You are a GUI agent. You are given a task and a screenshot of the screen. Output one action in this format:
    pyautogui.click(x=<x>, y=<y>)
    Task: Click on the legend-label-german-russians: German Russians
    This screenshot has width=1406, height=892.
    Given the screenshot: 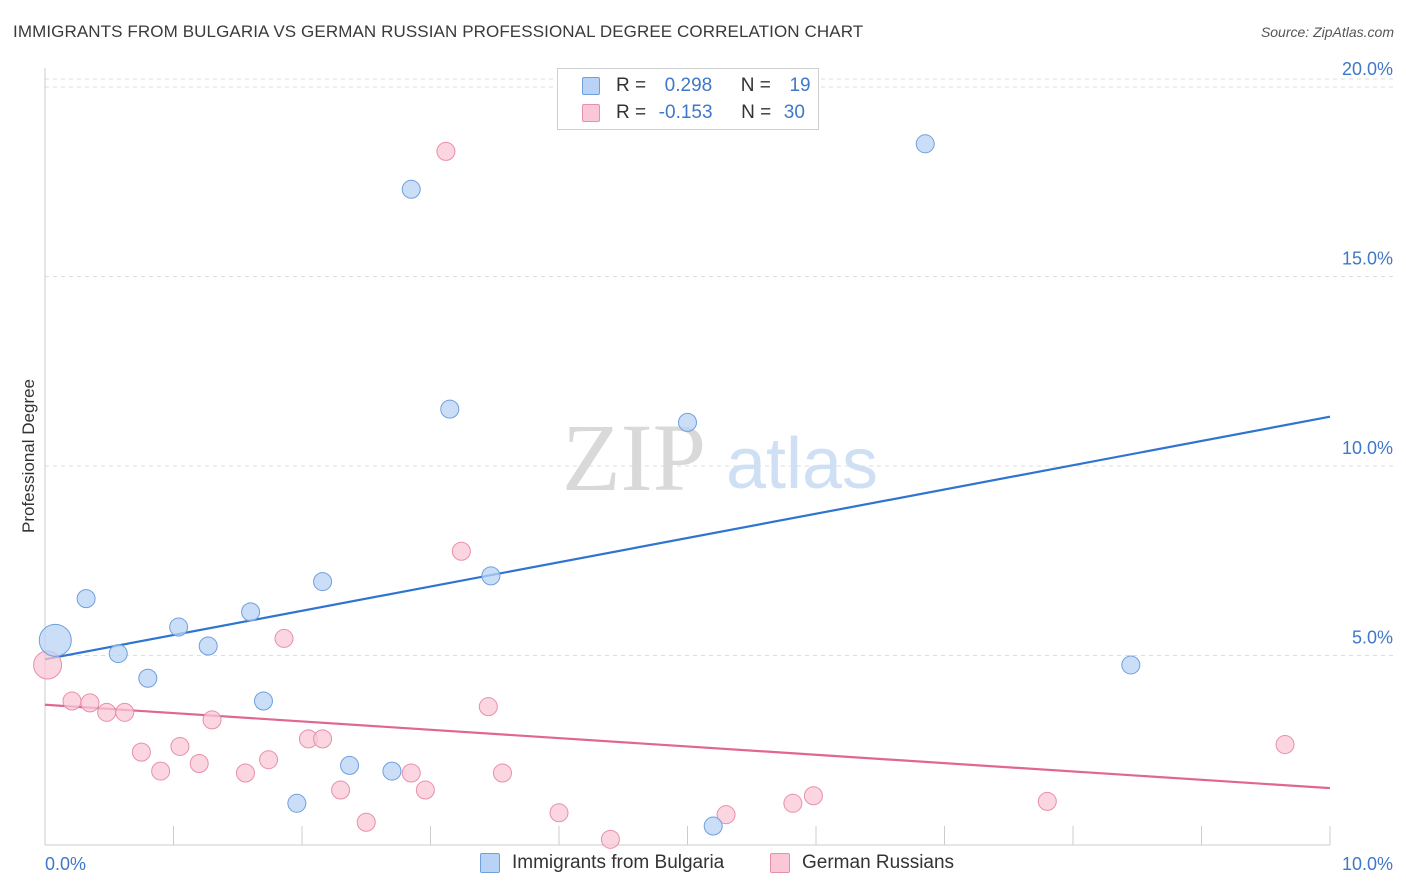 What is the action you would take?
    pyautogui.click(x=878, y=862)
    